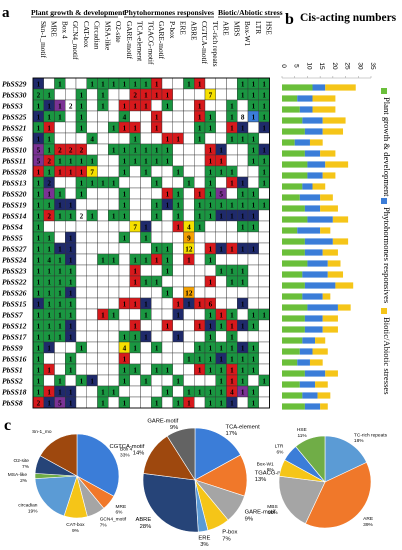 The image size is (402, 550). What do you see at coordinates (7, 425) in the screenshot?
I see `panel-letter-c: c` at bounding box center [7, 425].